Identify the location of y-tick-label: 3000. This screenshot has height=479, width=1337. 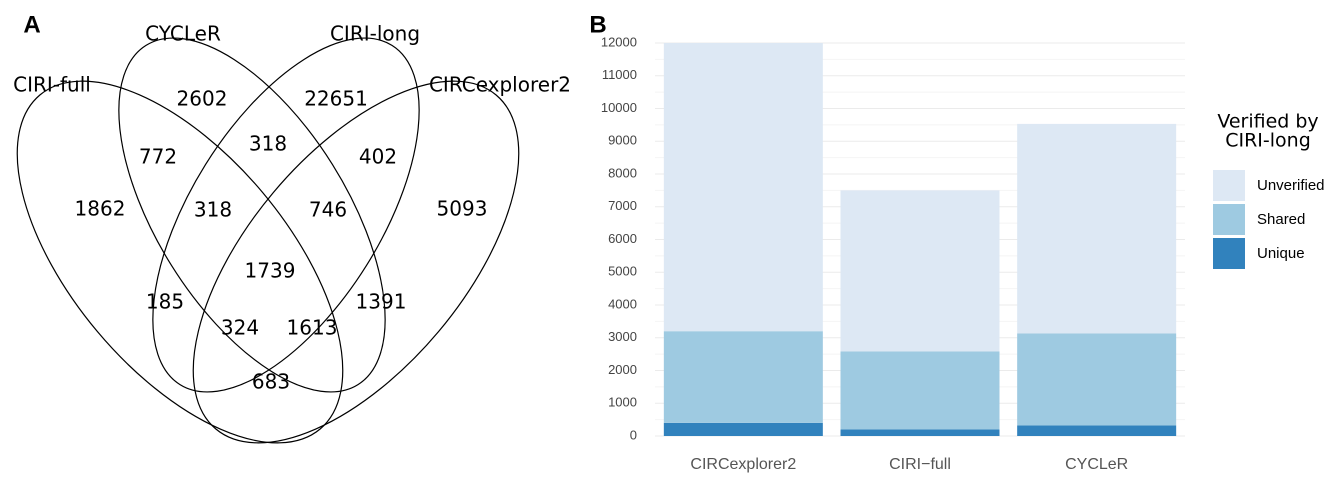
(622, 336).